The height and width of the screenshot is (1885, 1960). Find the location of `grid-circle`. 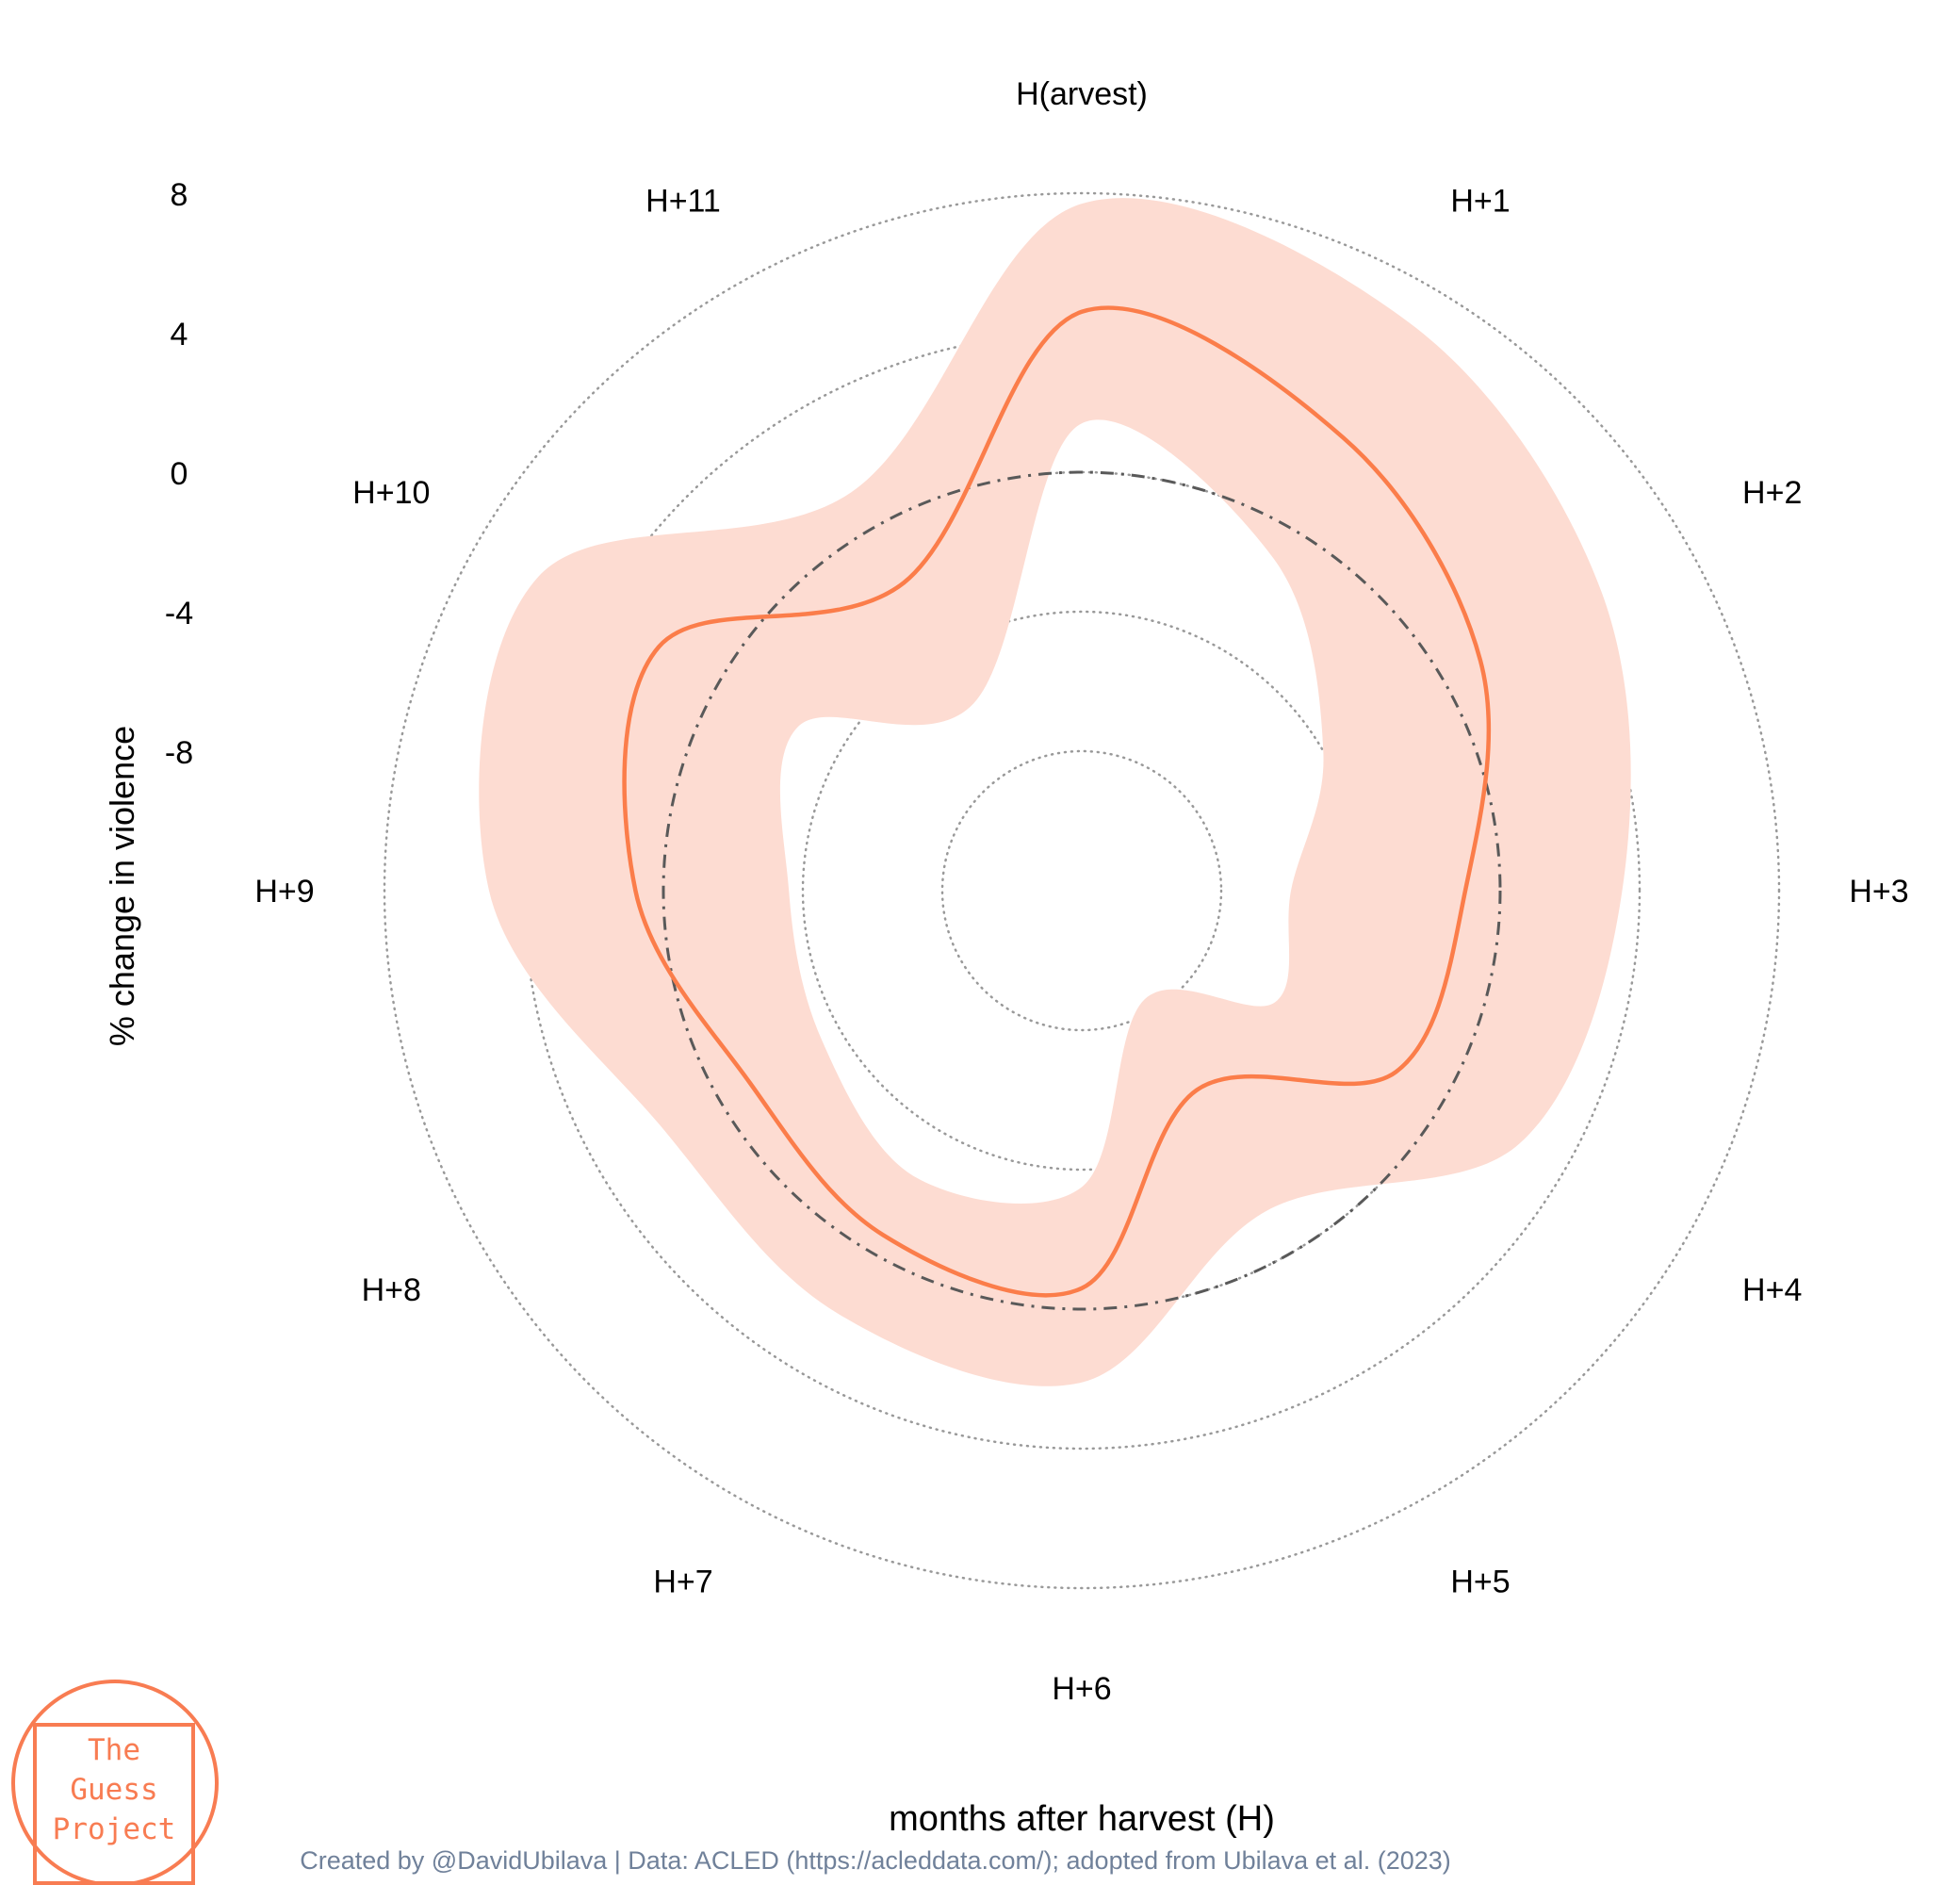

grid-circle is located at coordinates (1081, 891).